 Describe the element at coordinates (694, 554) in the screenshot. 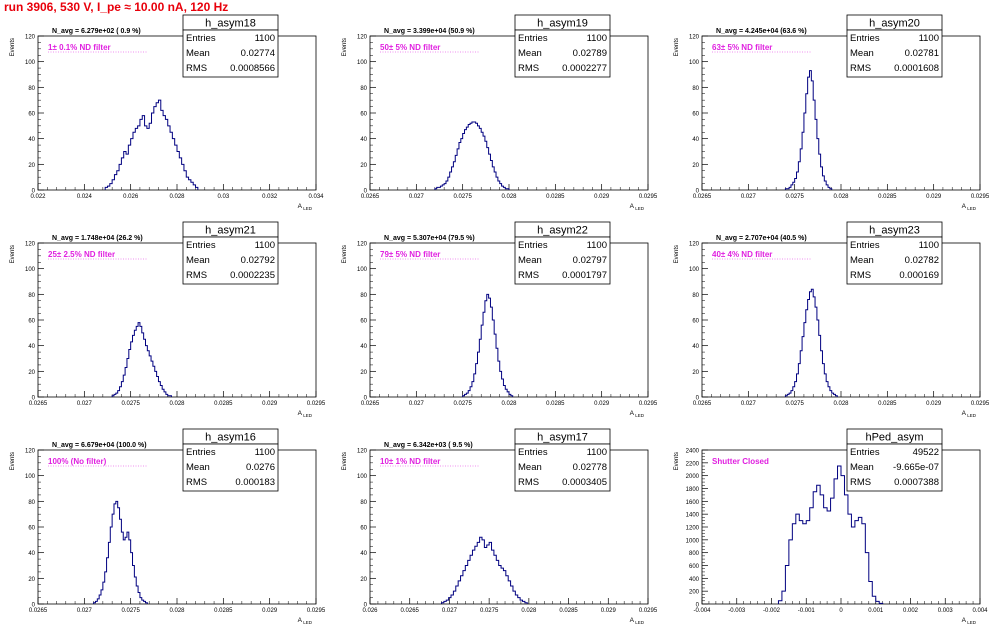

I see `y-tick-label: 800` at that location.